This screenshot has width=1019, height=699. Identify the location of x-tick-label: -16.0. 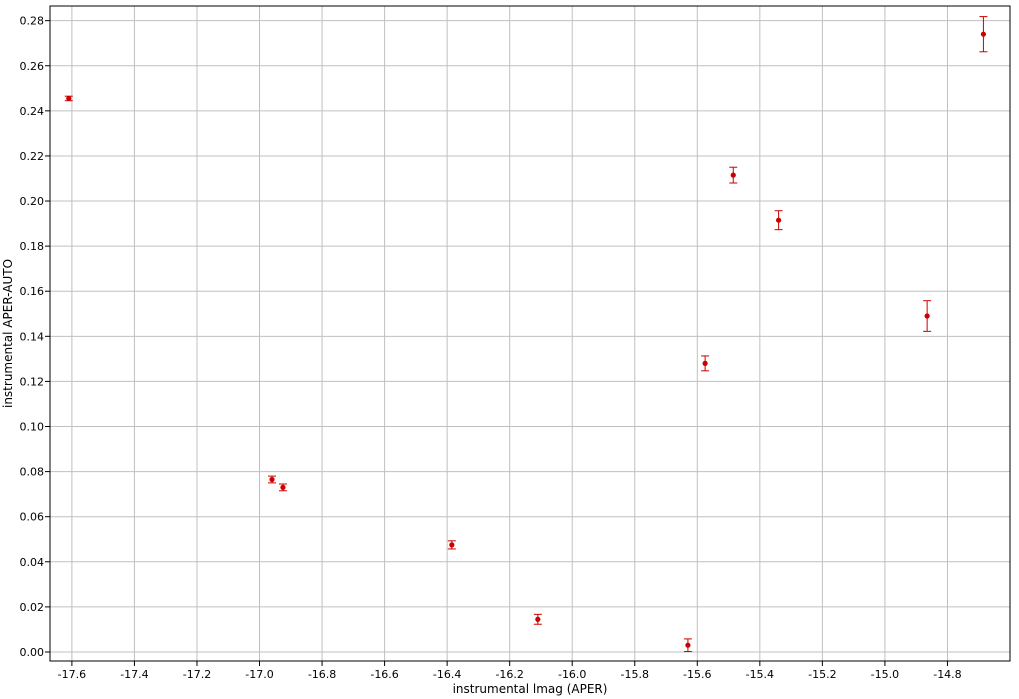
(572, 674).